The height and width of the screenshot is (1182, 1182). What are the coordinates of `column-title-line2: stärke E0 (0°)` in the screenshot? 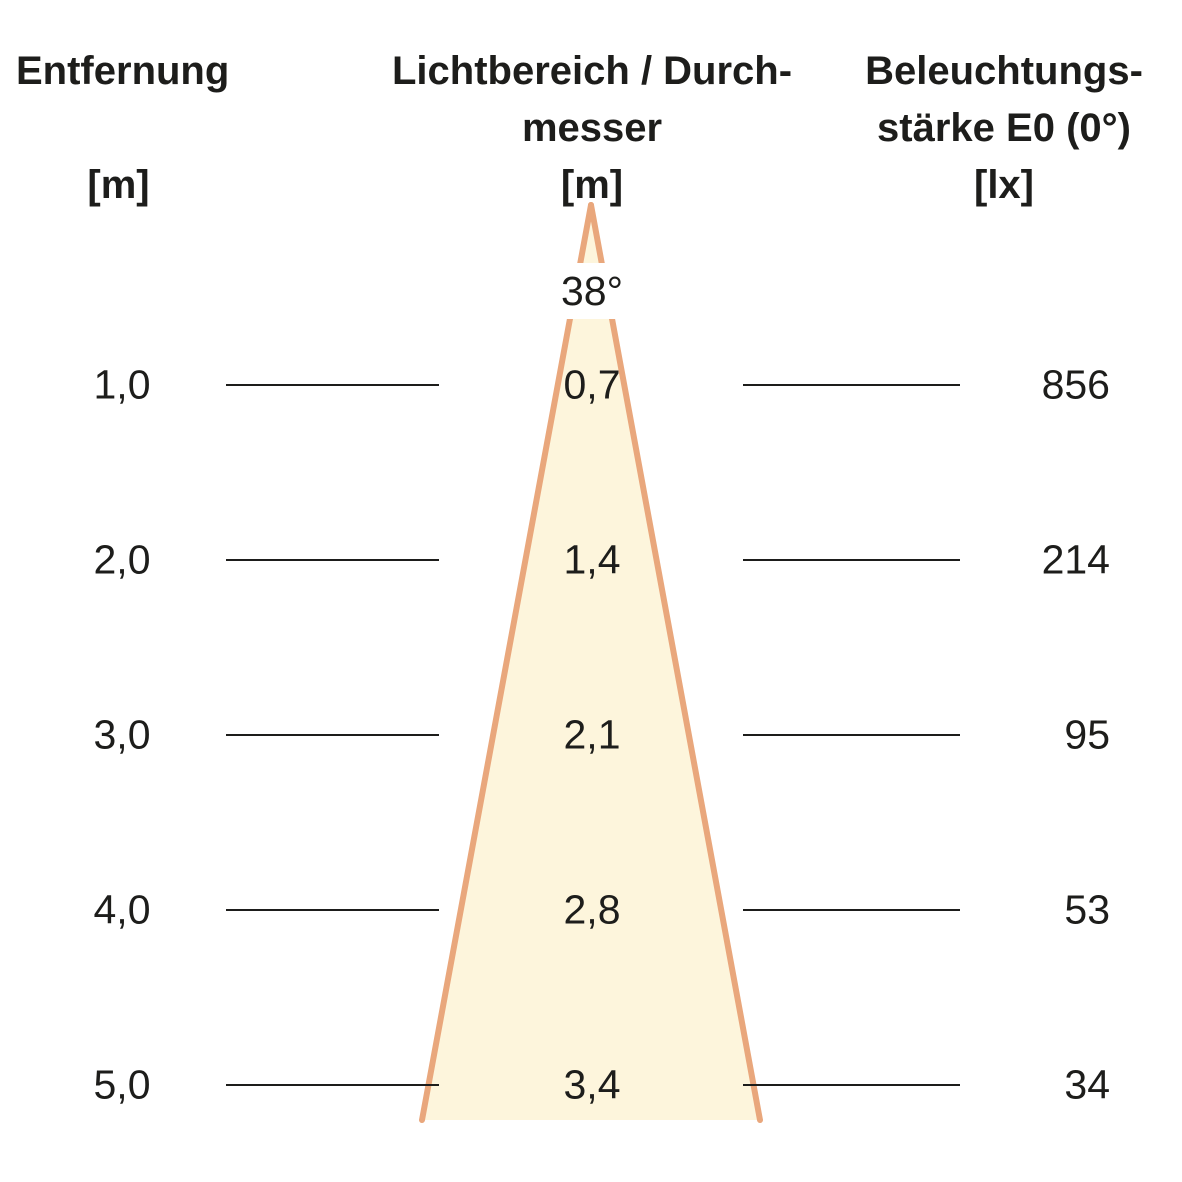 It's located at (1004, 128).